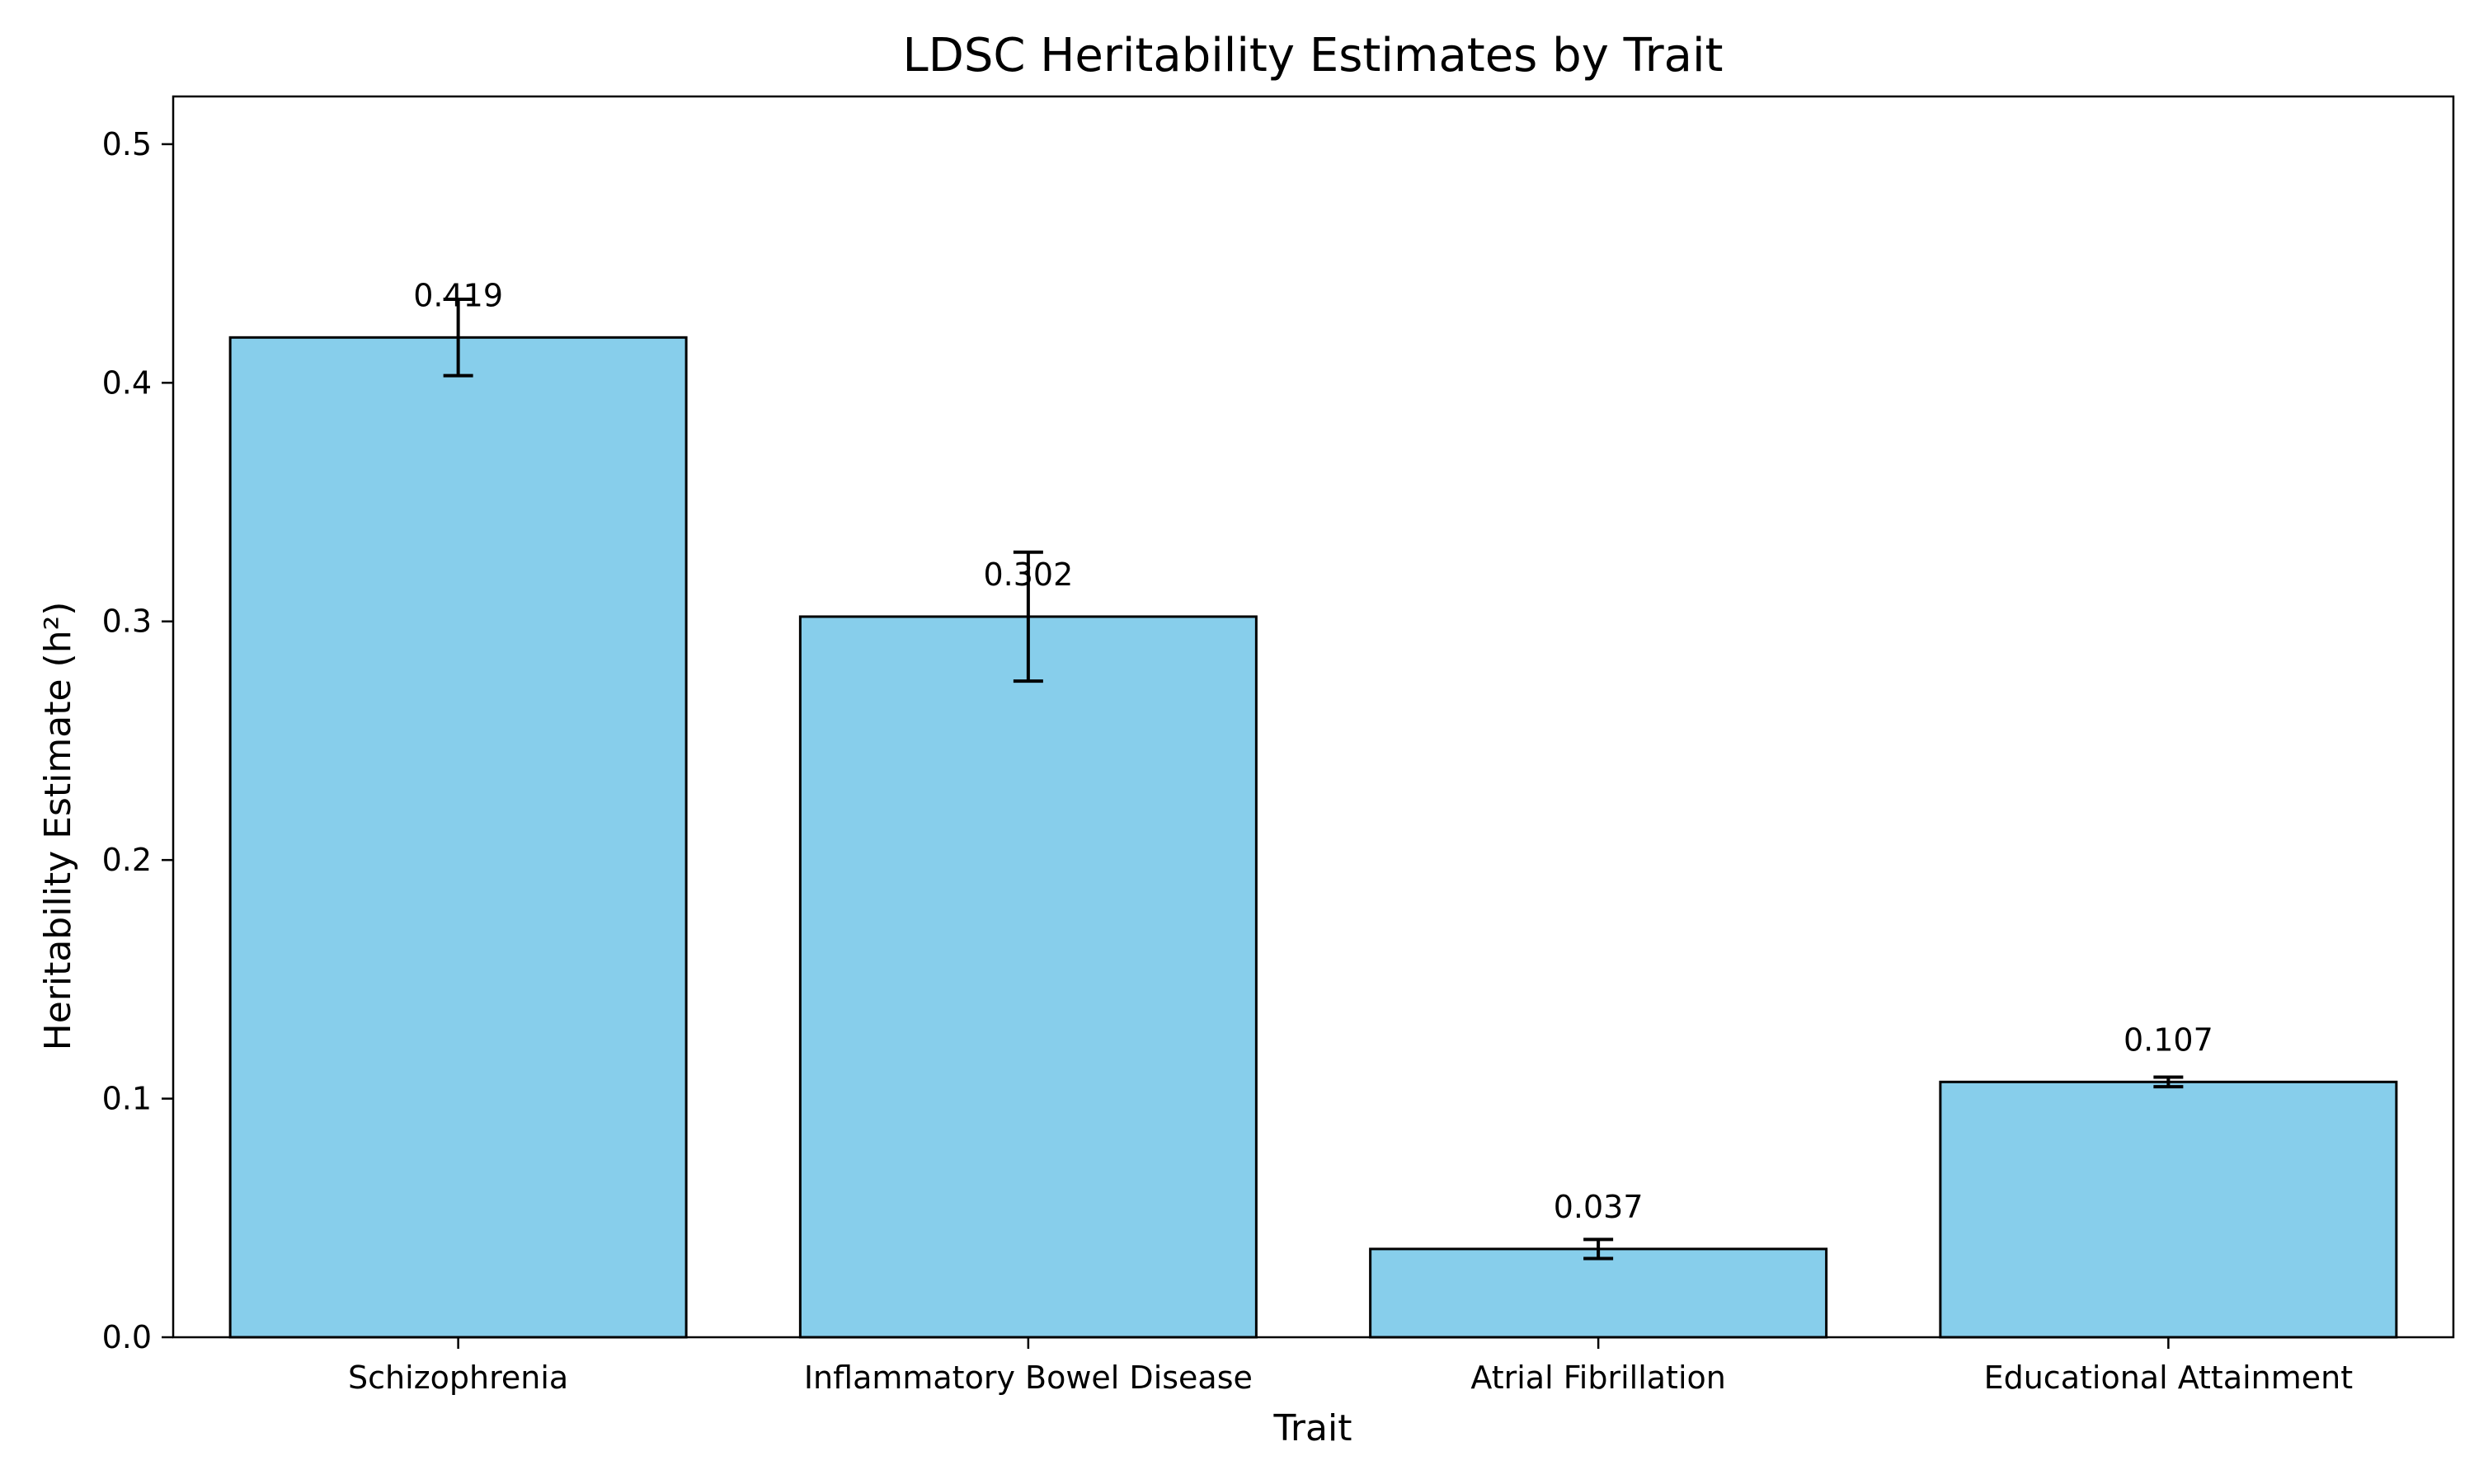 This screenshot has height=1484, width=2474. I want to click on y-tick-label: 0.4, so click(127, 382).